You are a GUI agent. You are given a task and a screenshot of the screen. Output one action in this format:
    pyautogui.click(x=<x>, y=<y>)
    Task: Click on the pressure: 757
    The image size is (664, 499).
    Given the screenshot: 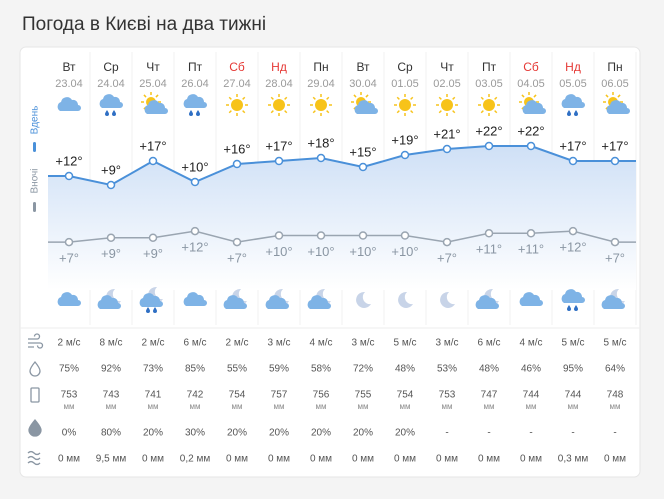 What is the action you would take?
    pyautogui.click(x=279, y=395)
    